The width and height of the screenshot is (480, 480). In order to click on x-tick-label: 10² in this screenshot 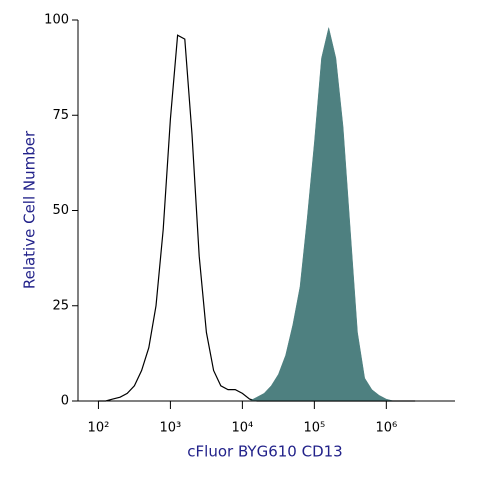, I will do `click(99, 428)`.